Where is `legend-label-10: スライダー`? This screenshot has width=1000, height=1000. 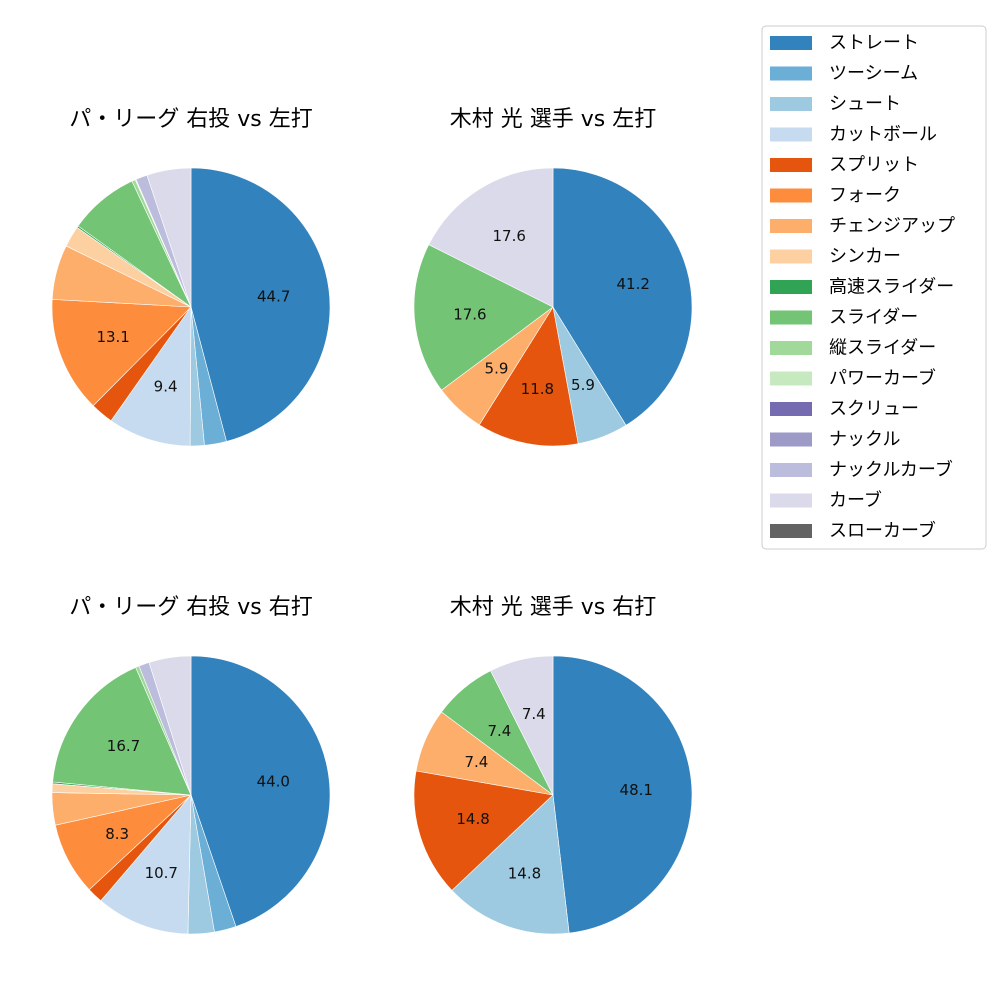
legend-label-10: スライダー is located at coordinates (873, 317).